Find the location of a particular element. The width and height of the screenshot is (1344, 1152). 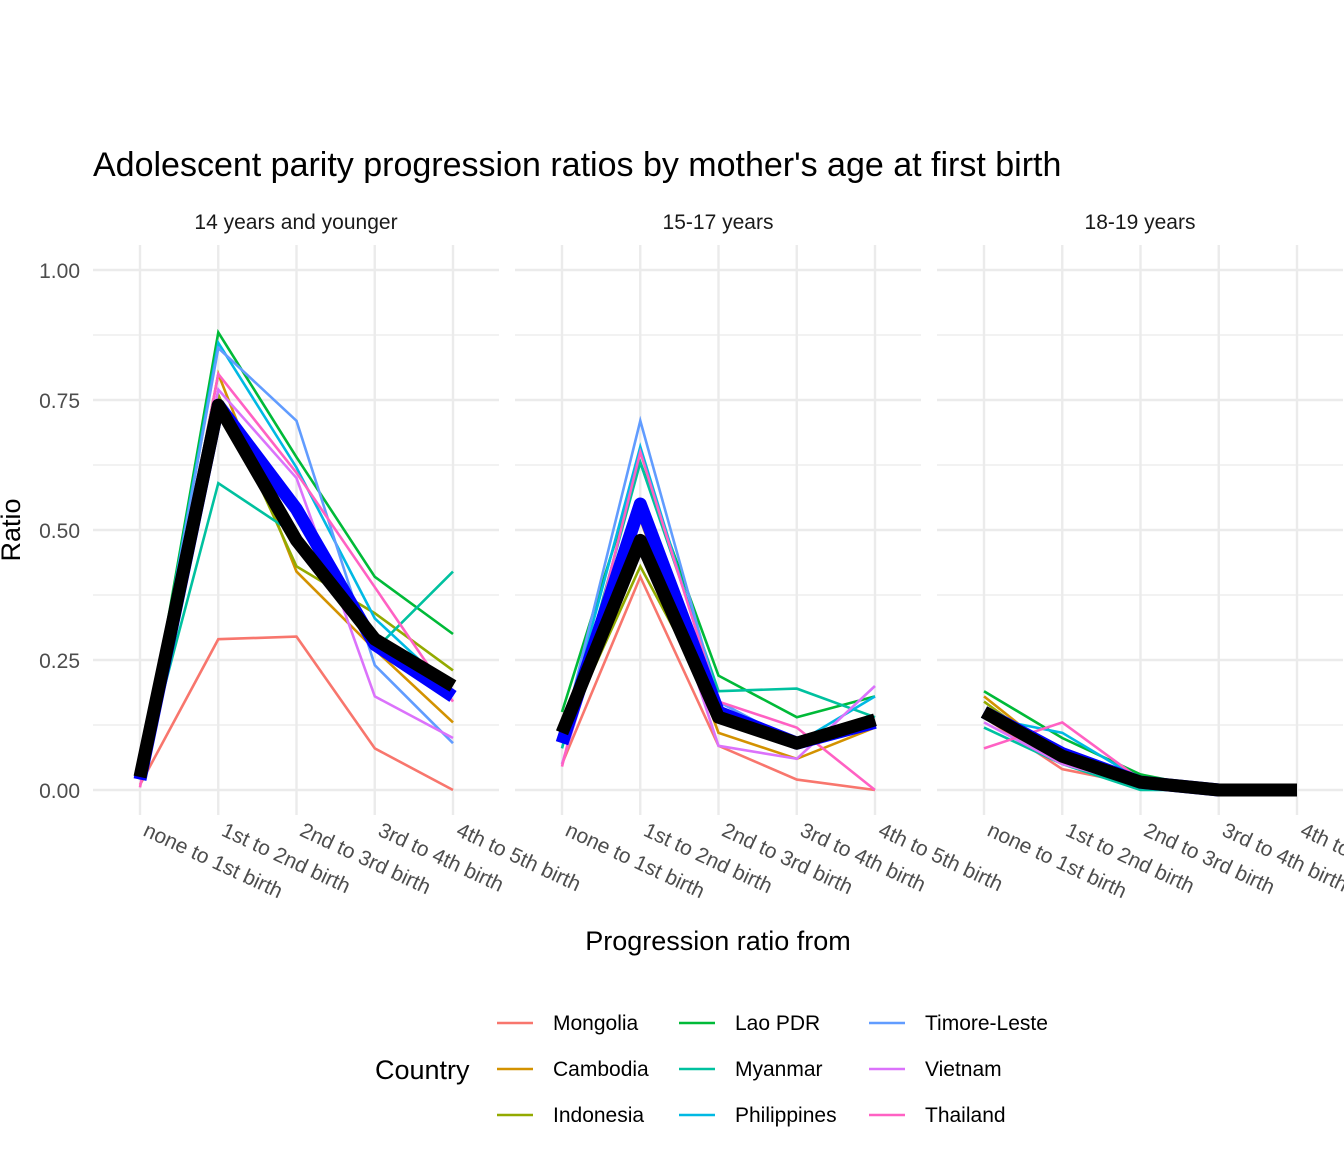

legend-label: Vietnam is located at coordinates (963, 1069).